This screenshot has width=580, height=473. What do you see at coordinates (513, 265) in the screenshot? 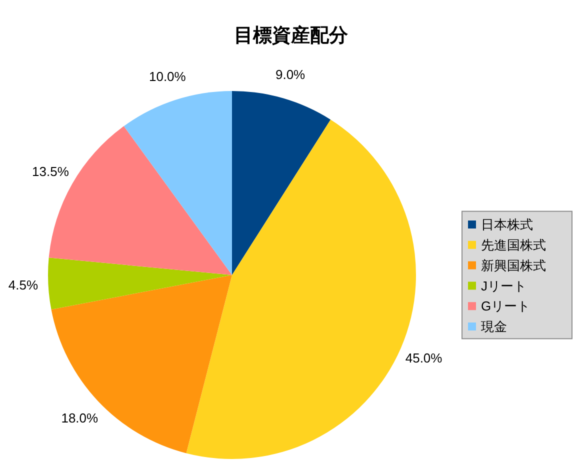
I see `legend-label: 新興国株式` at bounding box center [513, 265].